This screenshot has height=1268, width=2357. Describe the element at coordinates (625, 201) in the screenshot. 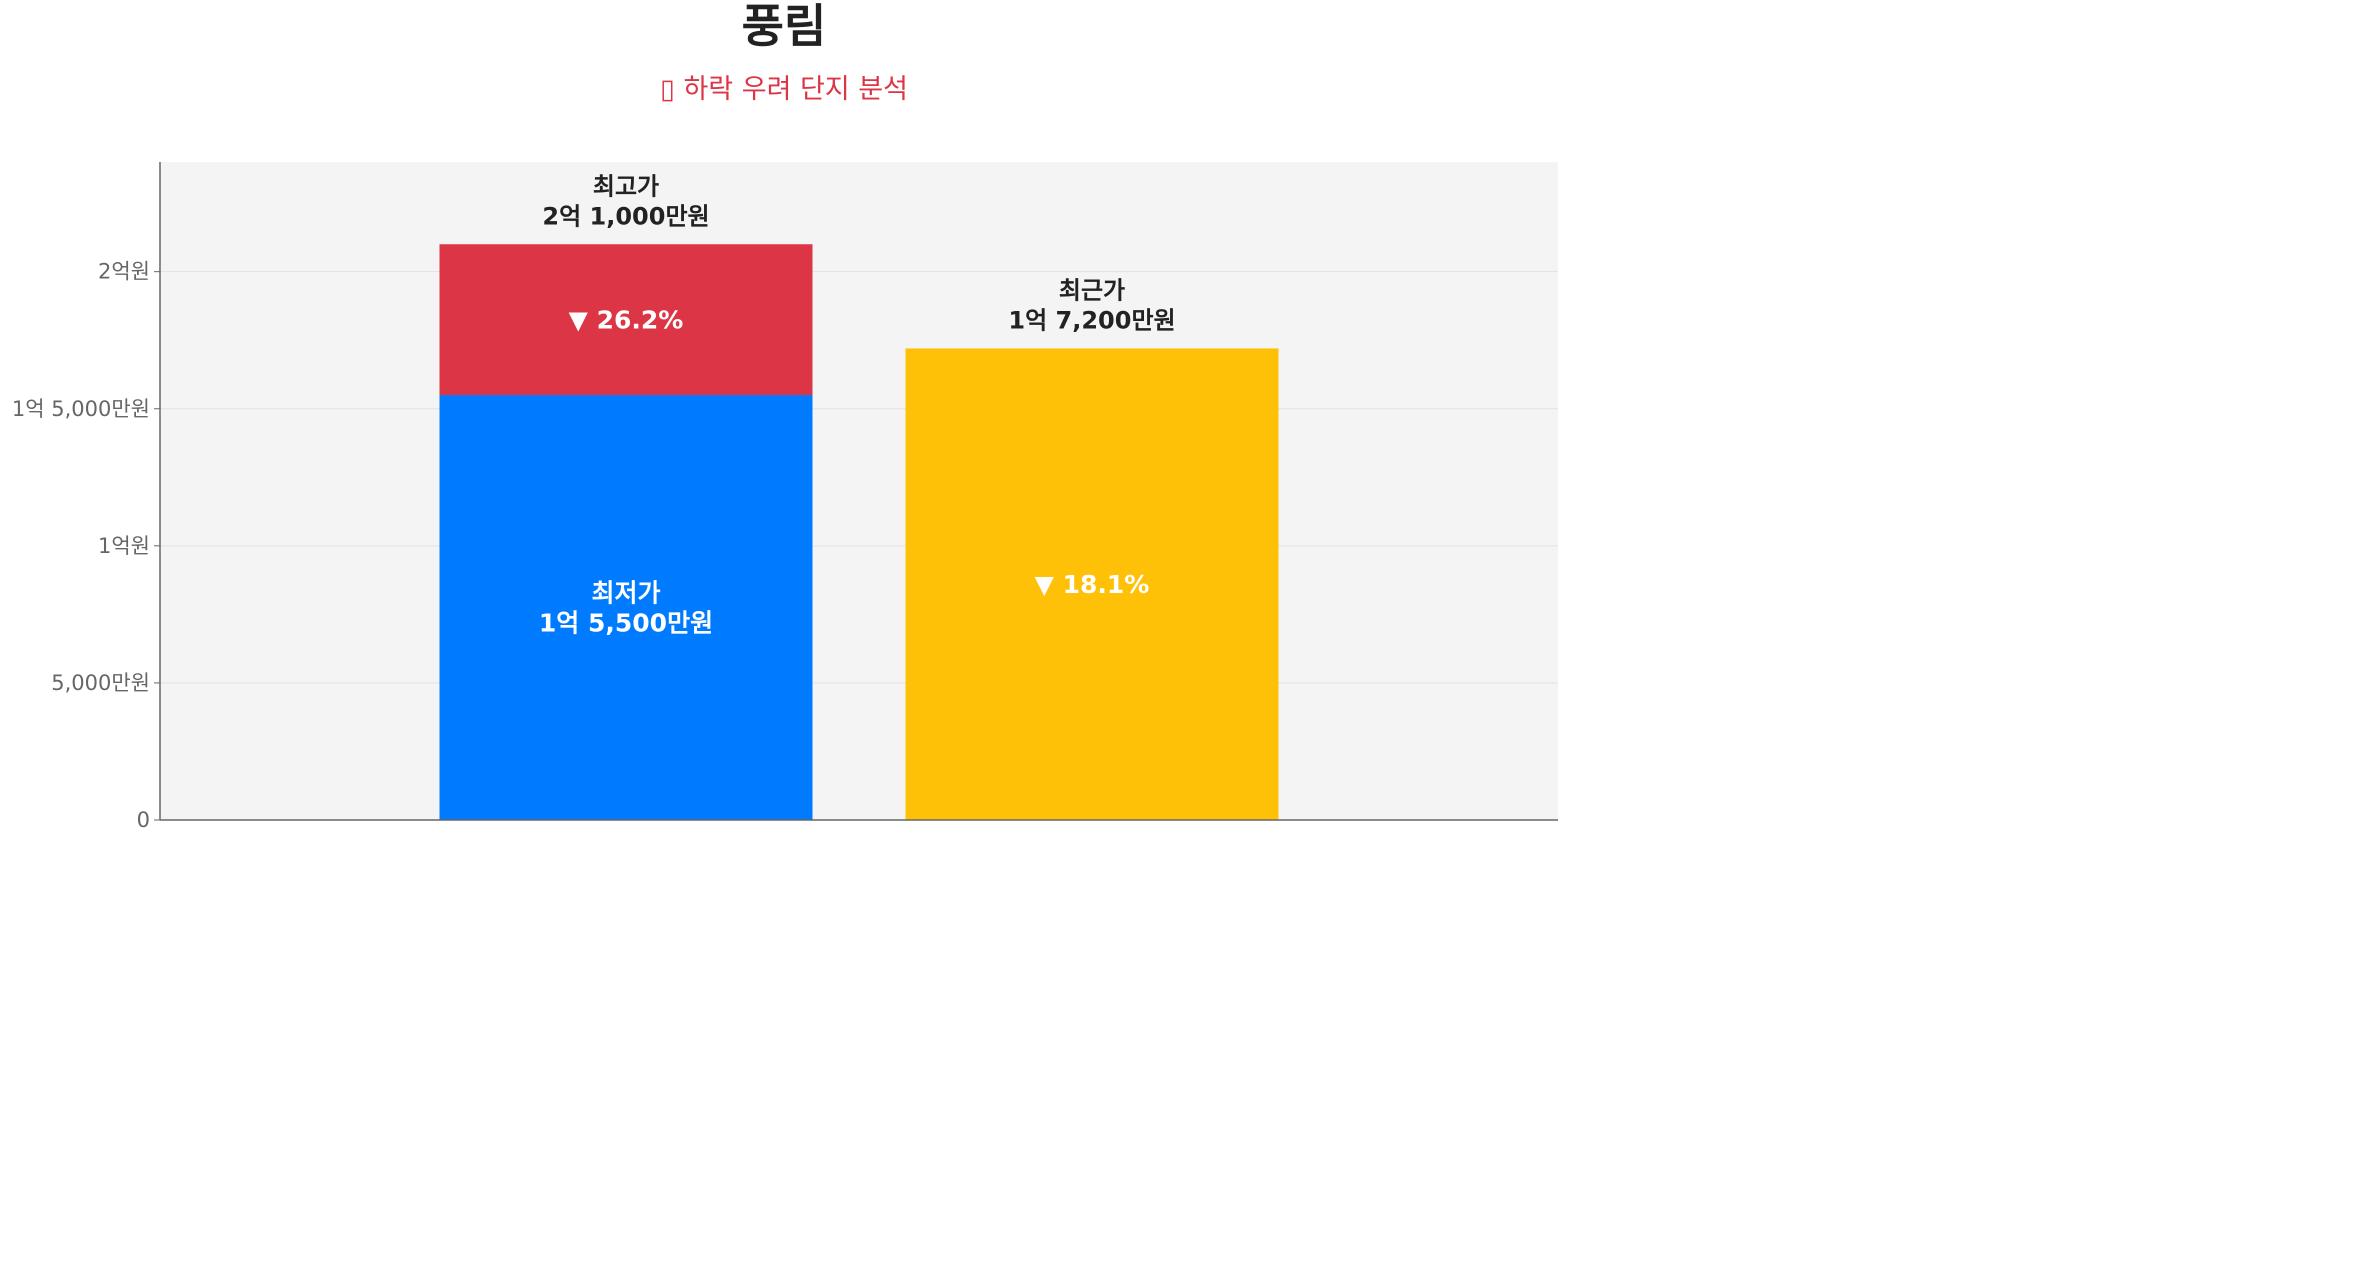

I see `bar-top-label: 최고가 2억 1,000만원` at that location.